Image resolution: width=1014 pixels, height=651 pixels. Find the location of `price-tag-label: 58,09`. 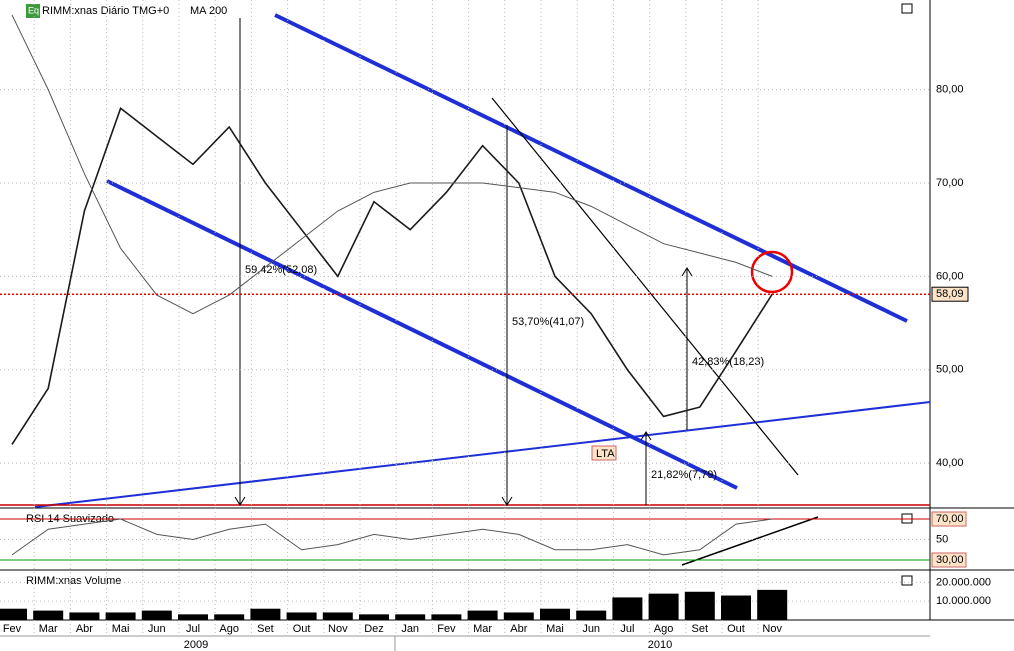

price-tag-label: 58,09 is located at coordinates (950, 294).